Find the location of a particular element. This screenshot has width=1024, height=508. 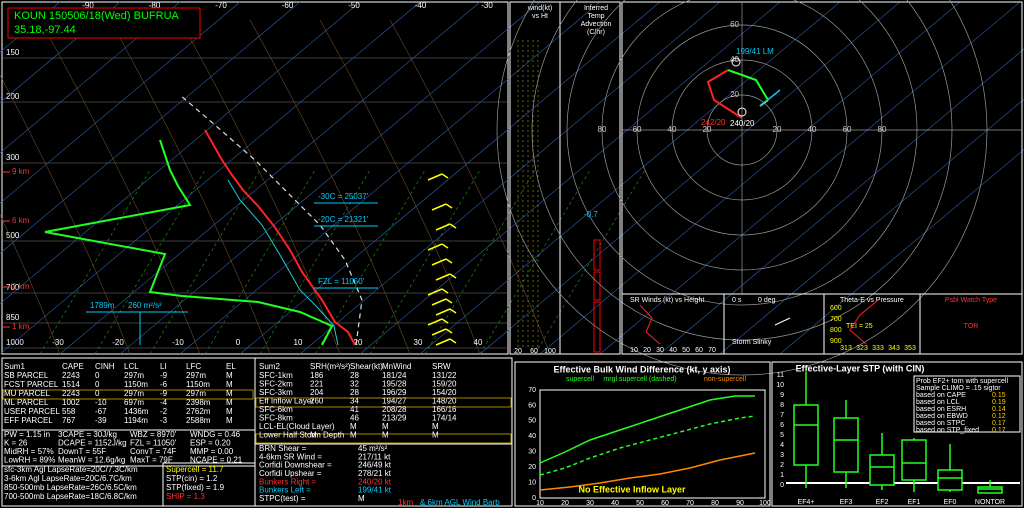

plot-area is located at coordinates (652, 444).